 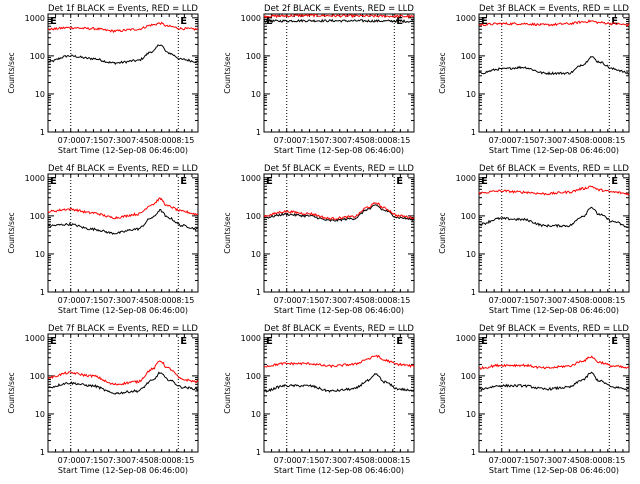 I want to click on panel-title: Det 7f BLACK = Events, RED = LLD, so click(x=123, y=329).